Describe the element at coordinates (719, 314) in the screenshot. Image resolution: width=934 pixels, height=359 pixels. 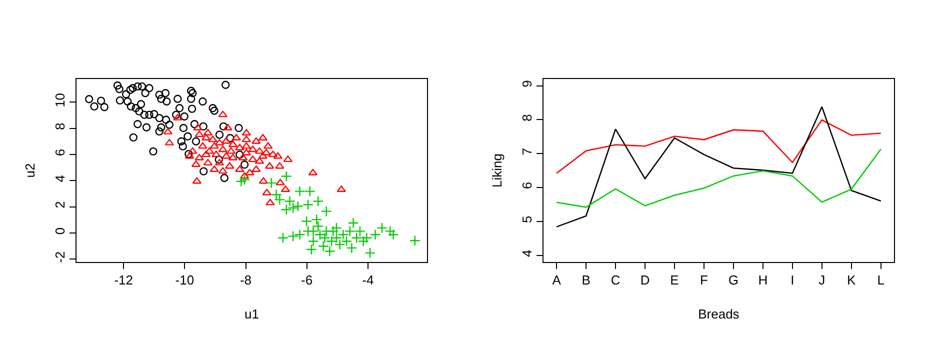
I see `x-axis-title: Breads` at that location.